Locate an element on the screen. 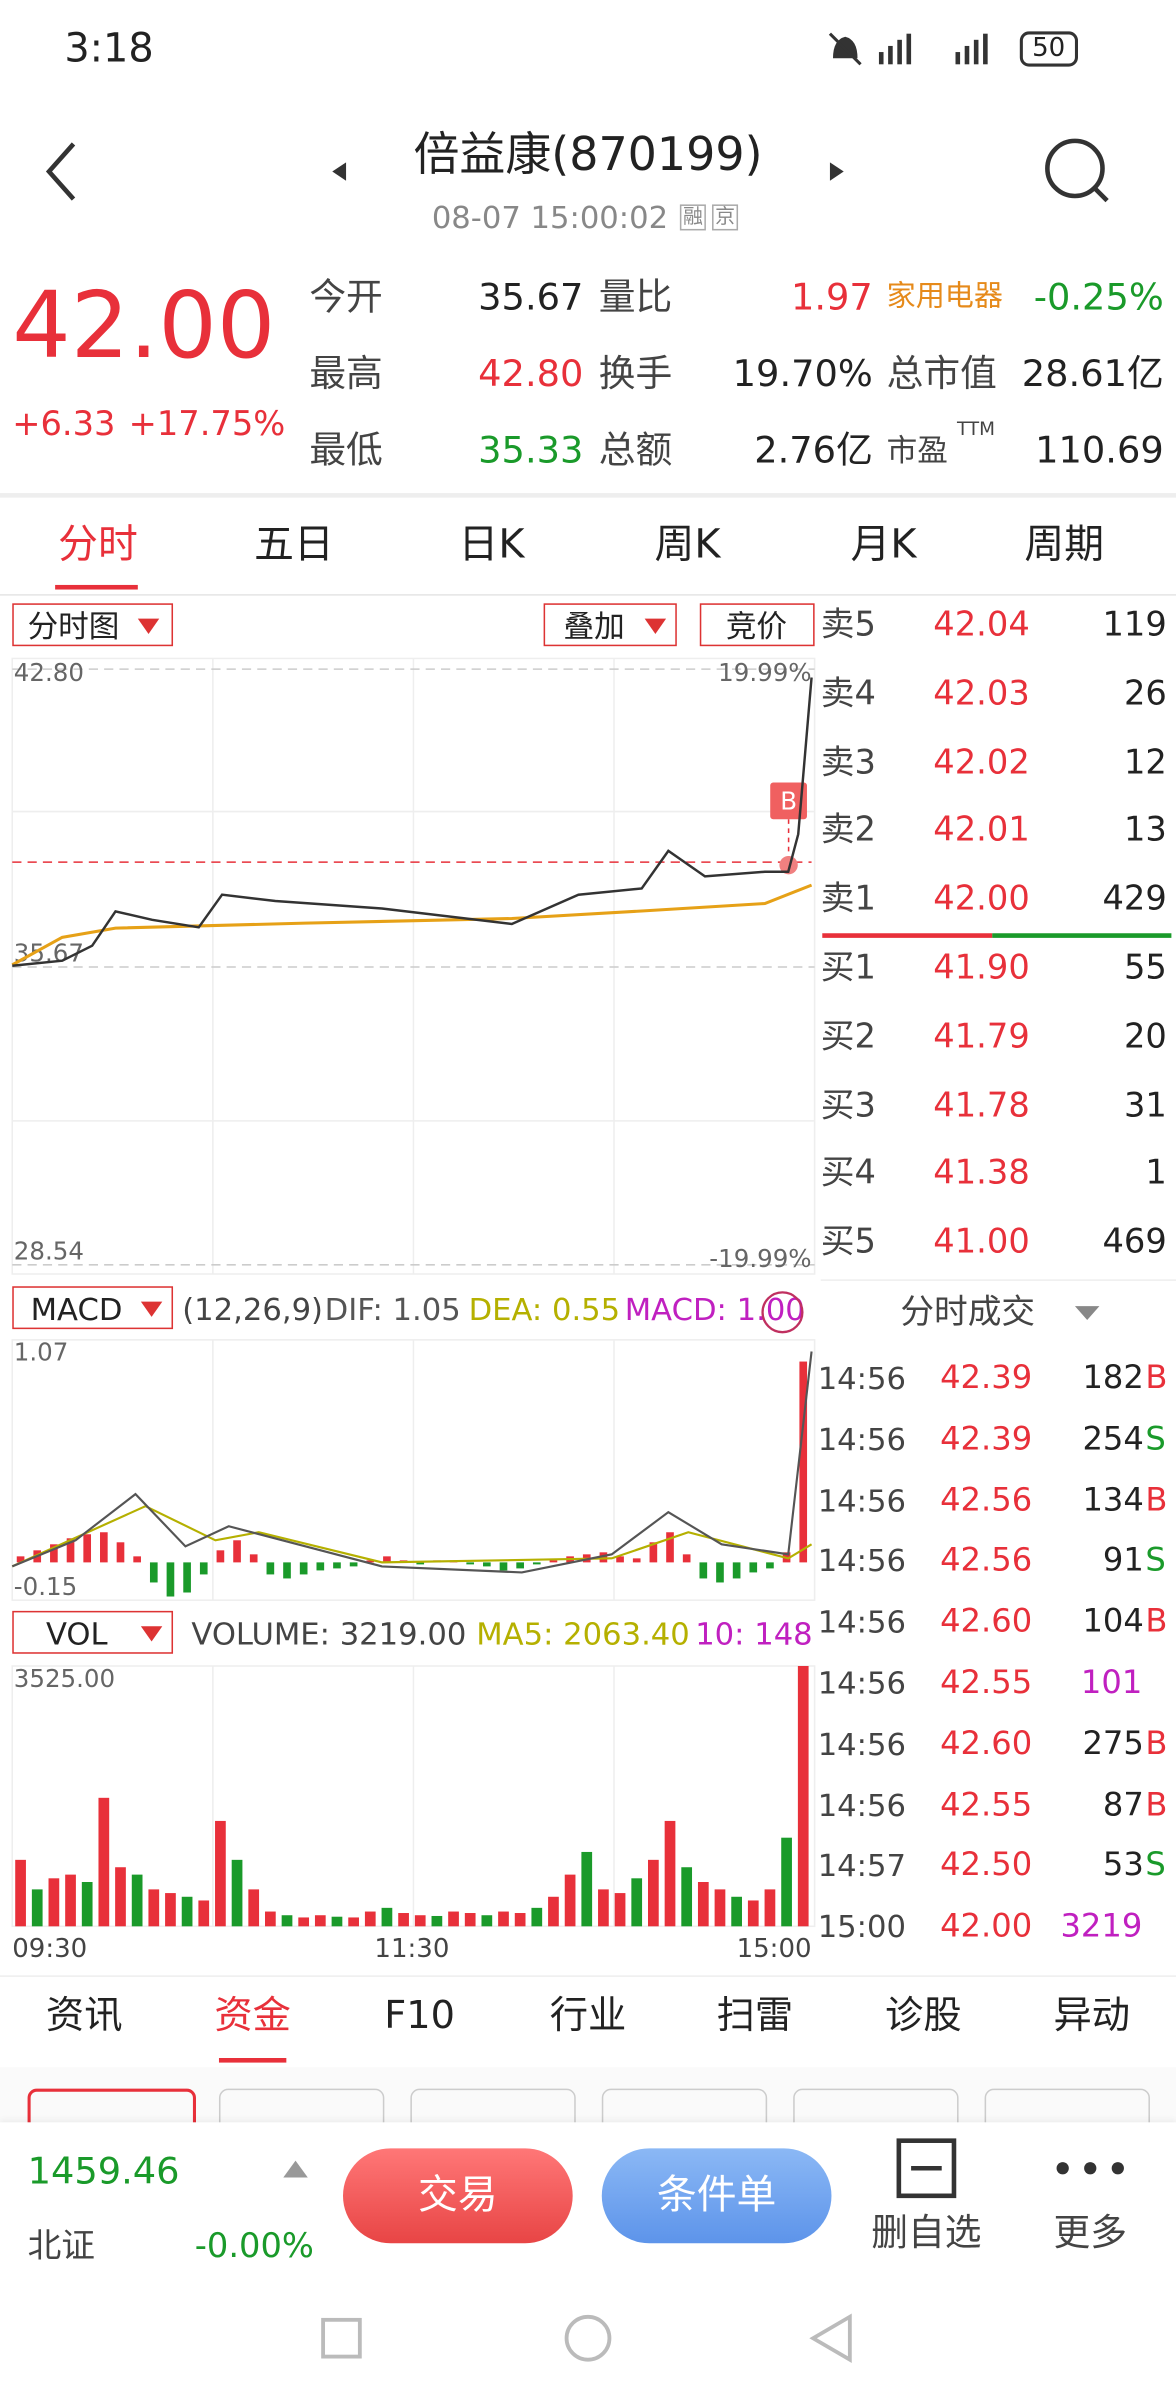 The width and height of the screenshot is (1176, 2400). trade-qty: 104 is located at coordinates (1113, 1621).